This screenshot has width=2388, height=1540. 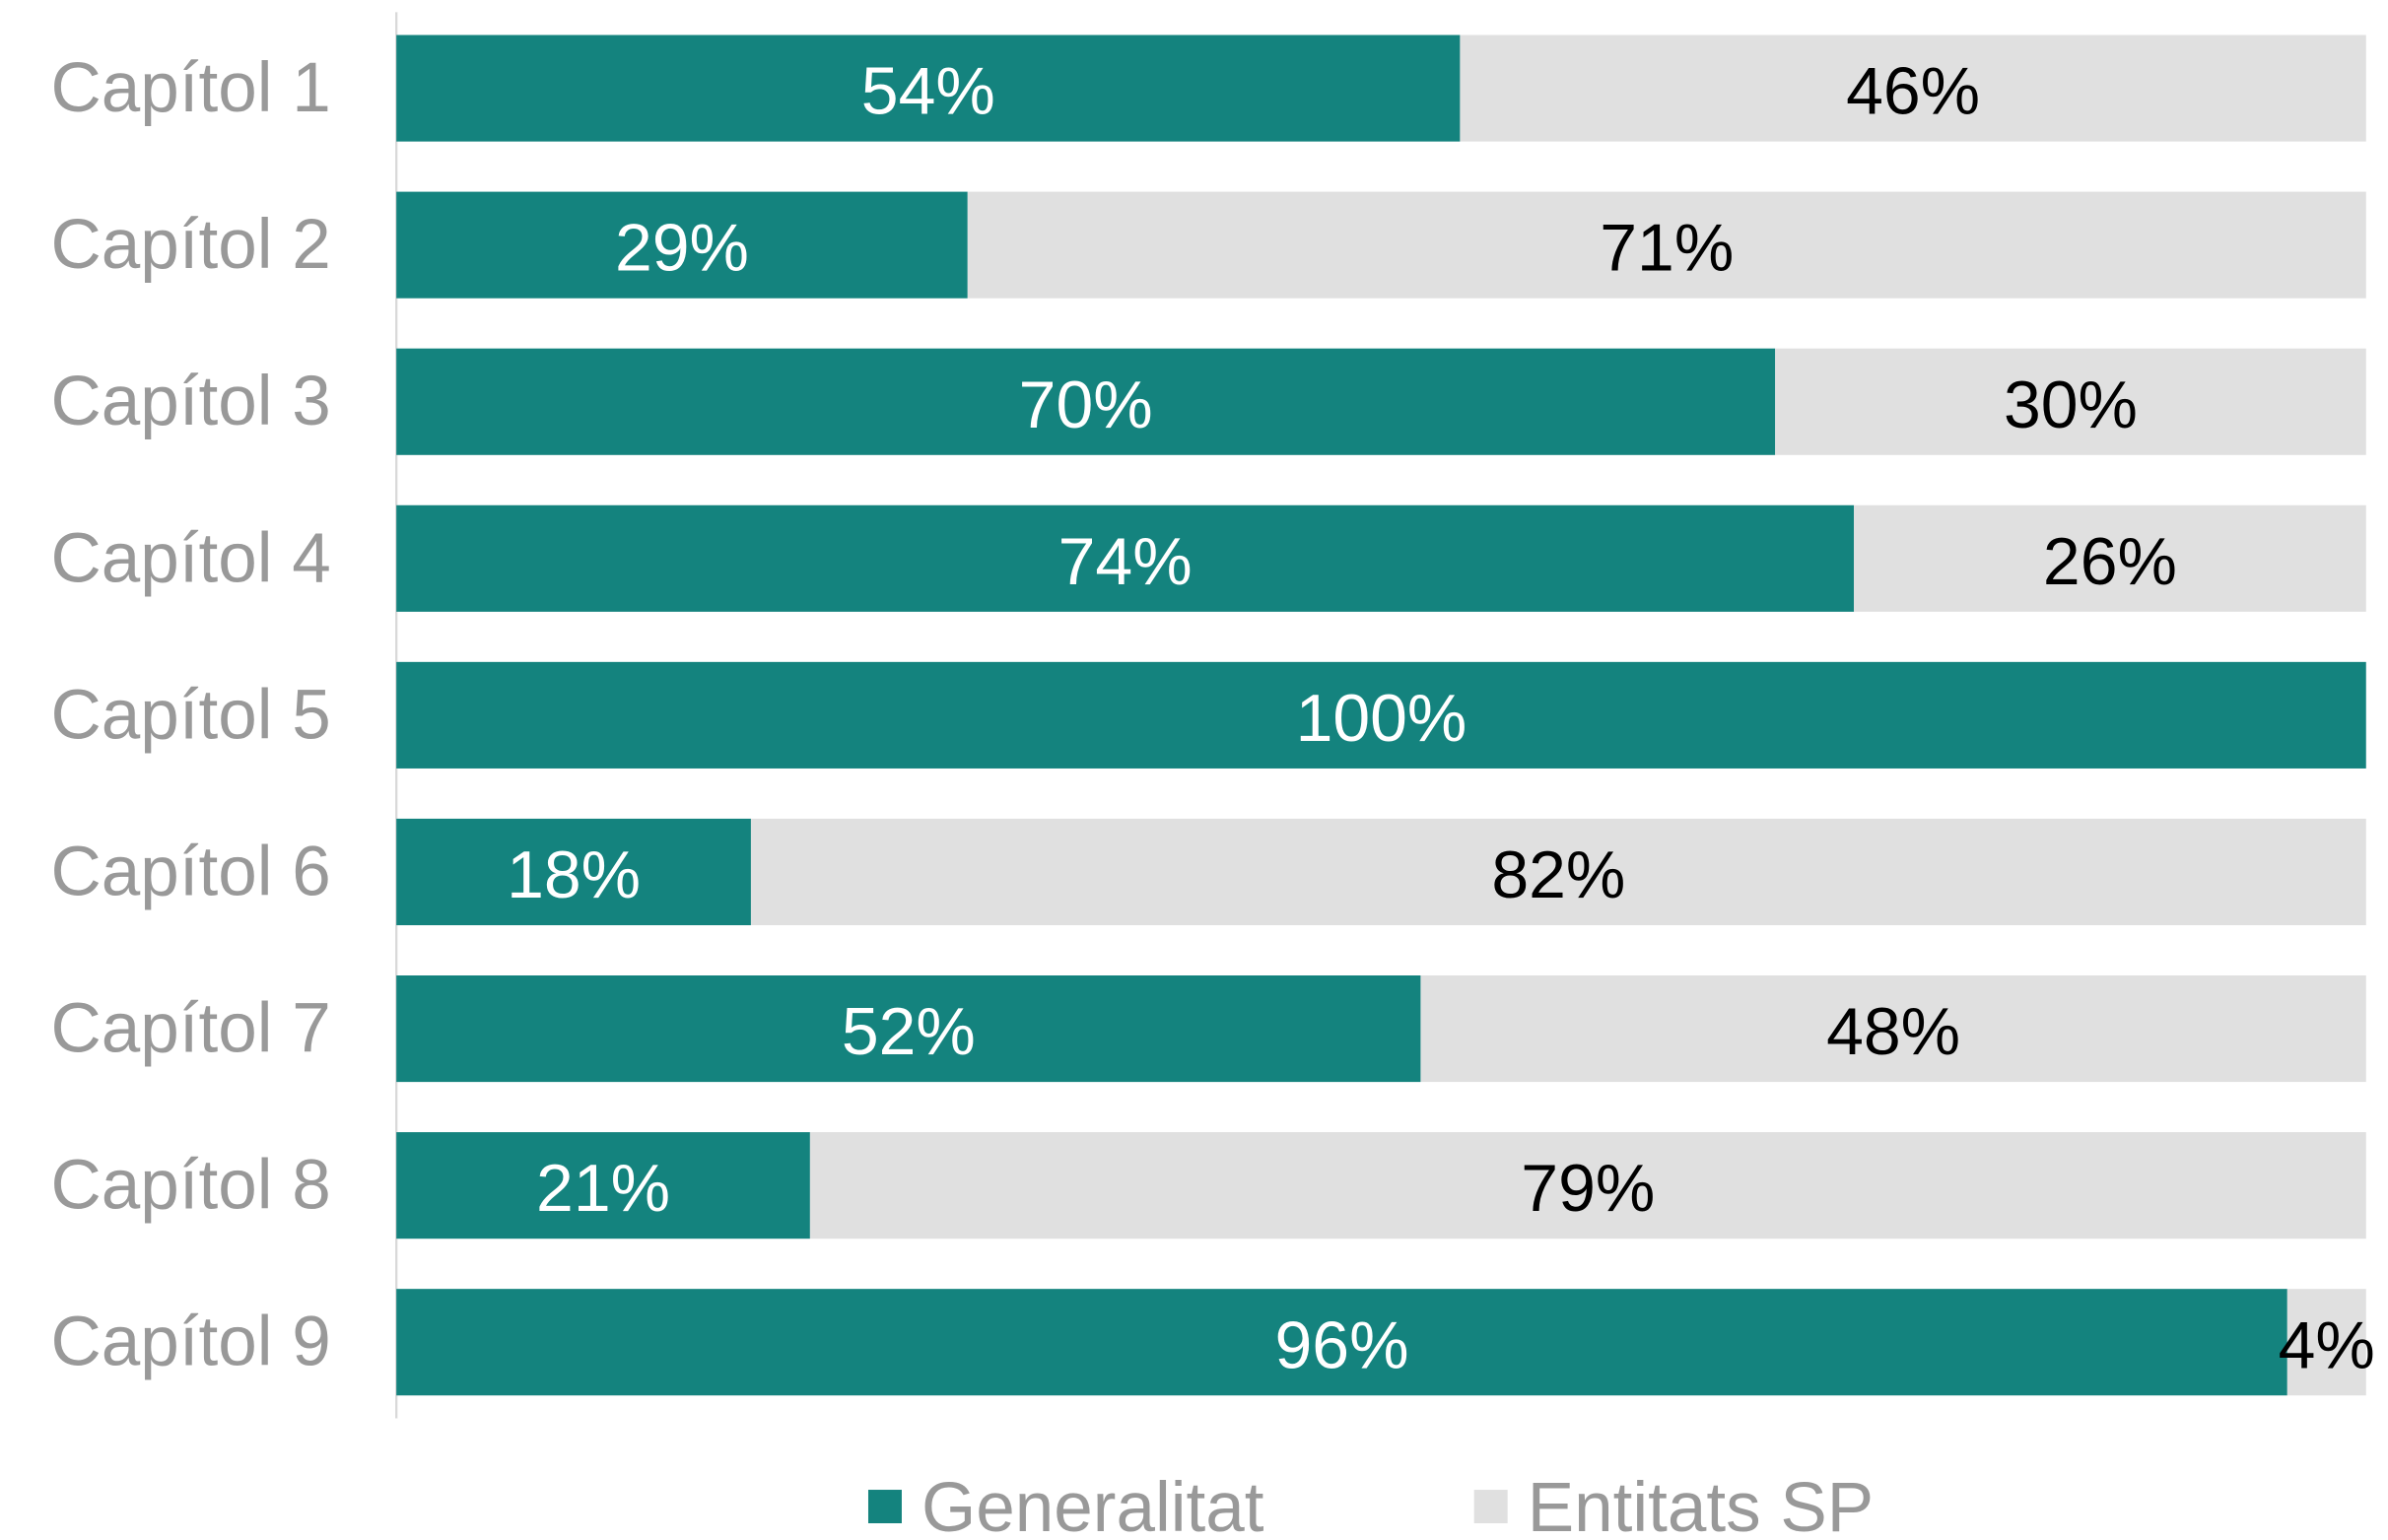 What do you see at coordinates (928, 92) in the screenshot?
I see `data-label: 54%` at bounding box center [928, 92].